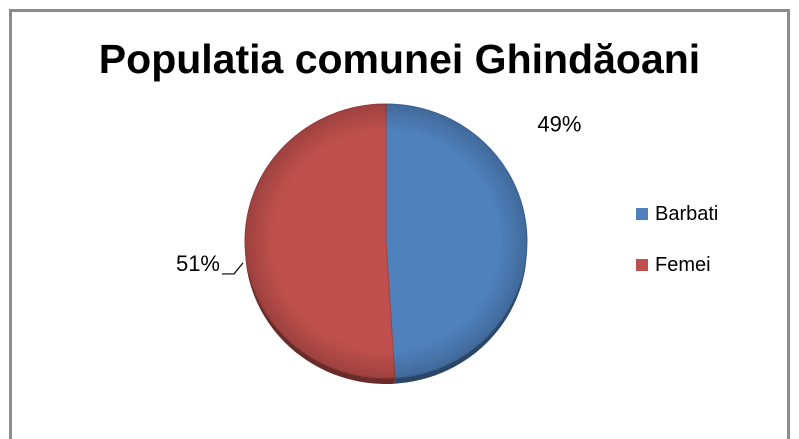 The width and height of the screenshot is (799, 439). I want to click on legend-item-femei: Femei, so click(677, 265).